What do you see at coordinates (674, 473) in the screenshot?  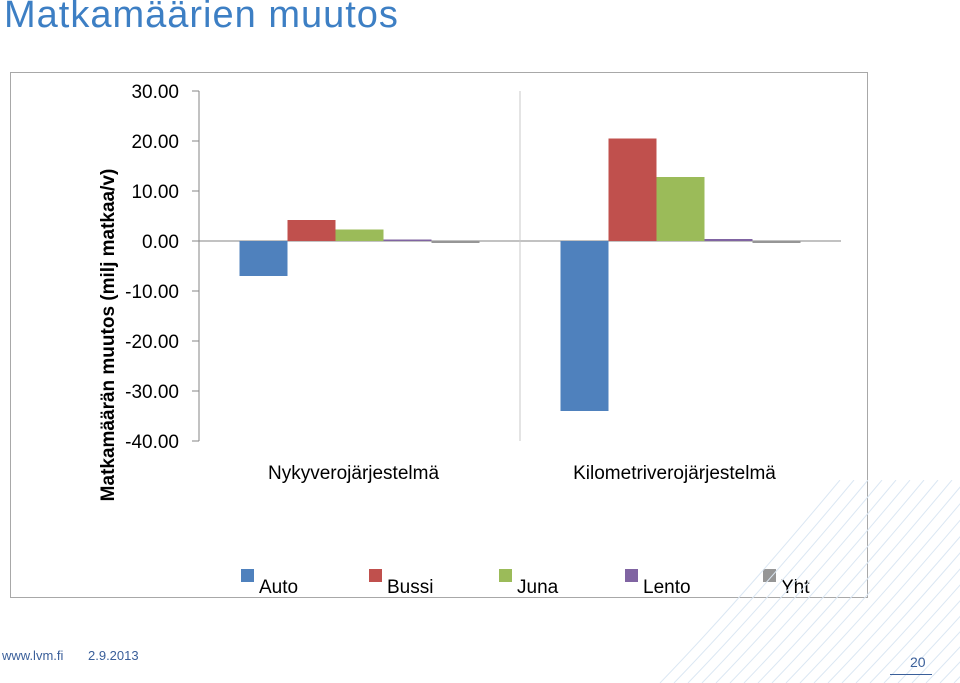 I see `category-label: Kilometriverojärjestelmä` at bounding box center [674, 473].